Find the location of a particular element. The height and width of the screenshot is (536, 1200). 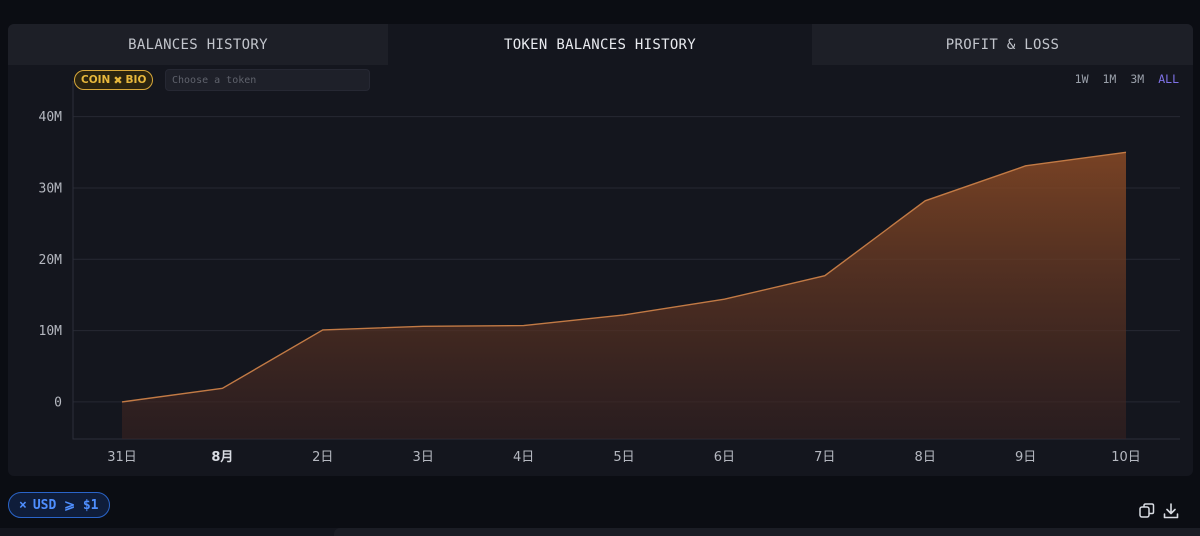

x-tick-label: 5日 is located at coordinates (623, 457).